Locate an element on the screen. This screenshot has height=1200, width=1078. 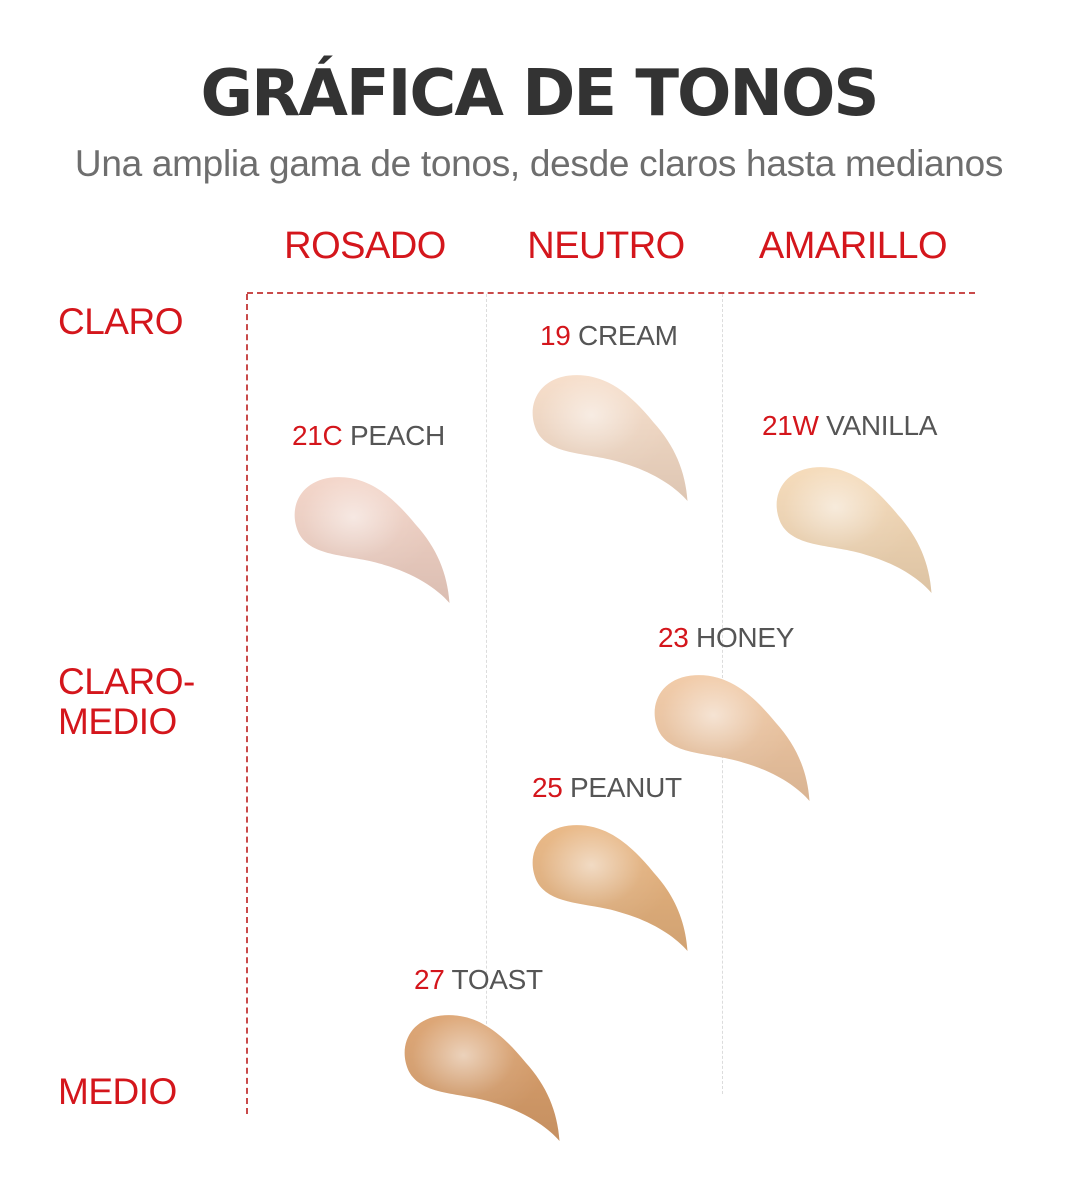
column-header-neutro: NEUTRO is located at coordinates (606, 246).